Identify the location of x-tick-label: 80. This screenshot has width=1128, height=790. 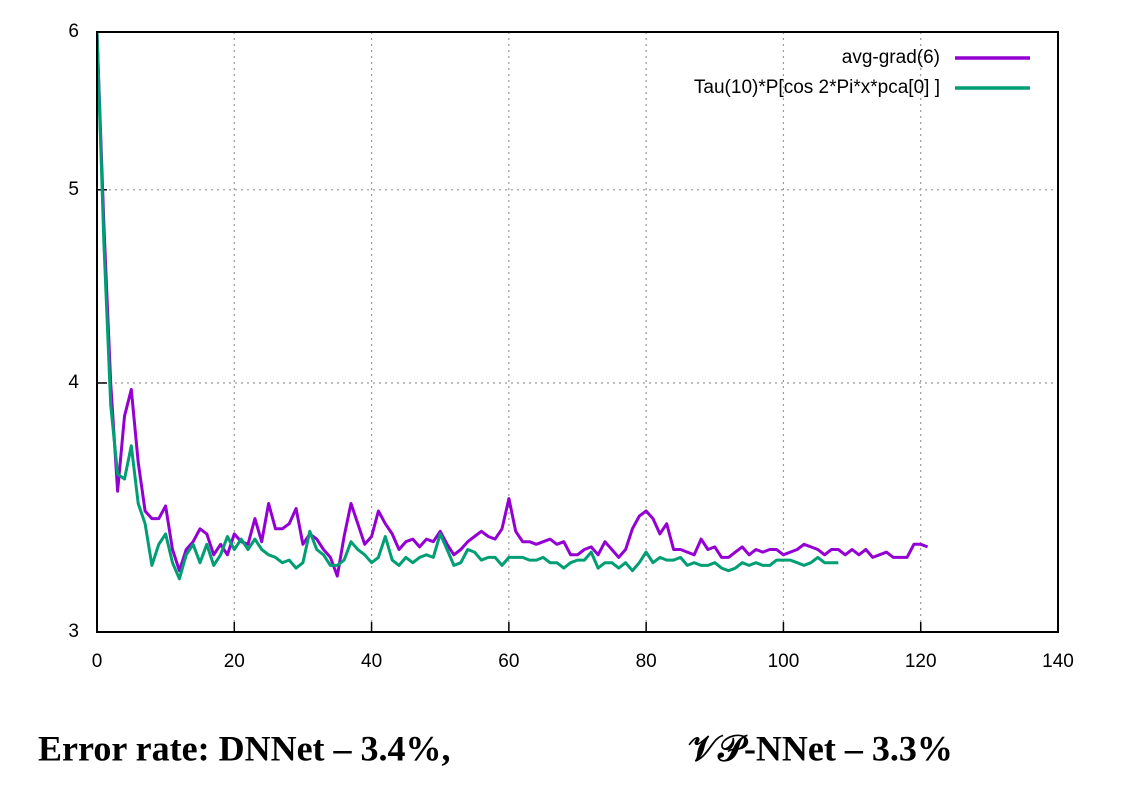
(646, 661).